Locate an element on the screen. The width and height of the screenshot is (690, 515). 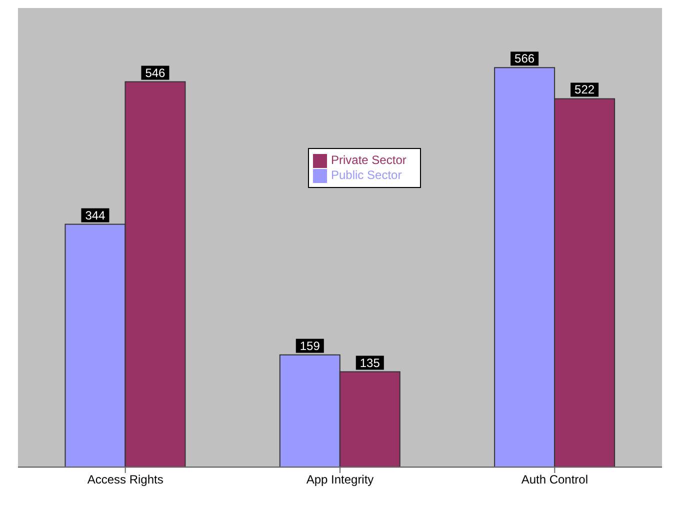
data-label: 566 is located at coordinates (524, 59).